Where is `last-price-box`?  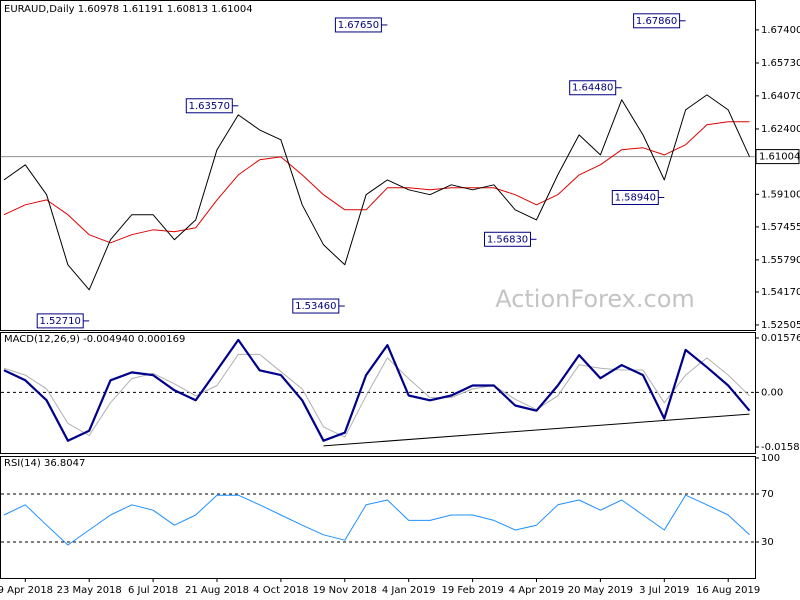
last-price-box is located at coordinates (777, 157).